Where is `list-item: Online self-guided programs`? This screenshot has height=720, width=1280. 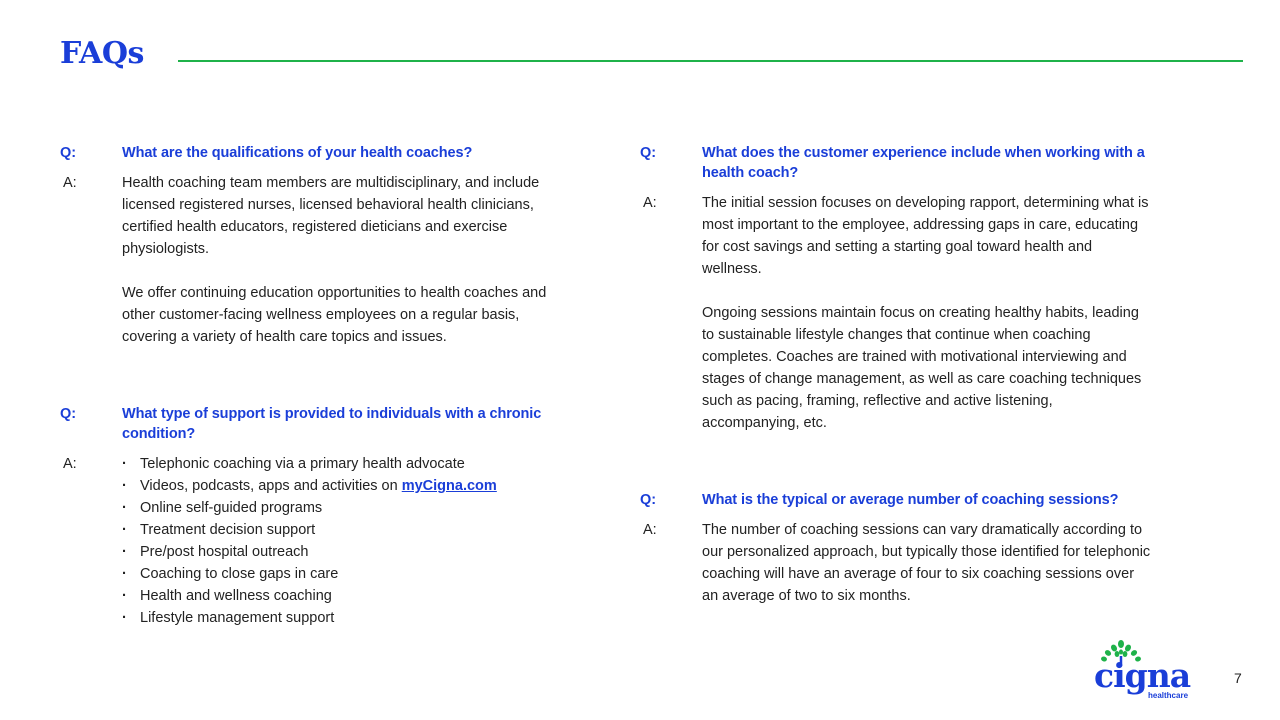
list-item: Online self-guided programs is located at coordinates (341, 508).